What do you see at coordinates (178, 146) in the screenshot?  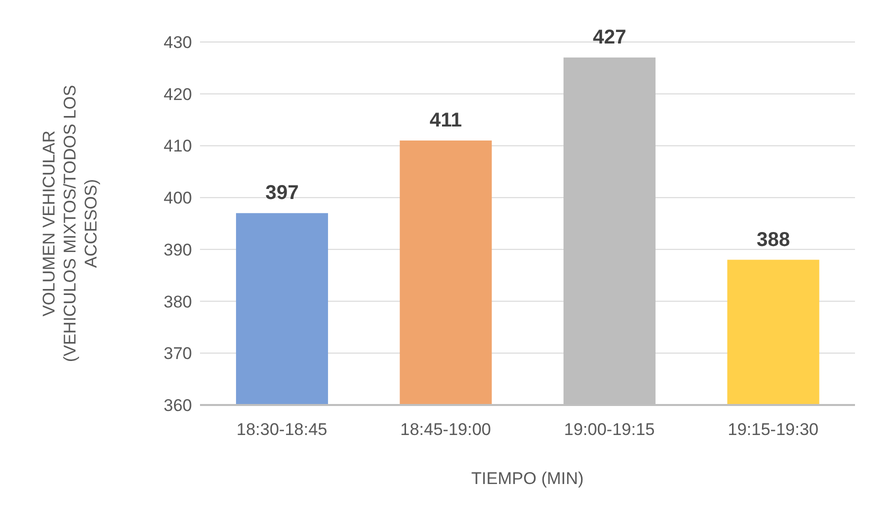 I see `y-tick-label: 410` at bounding box center [178, 146].